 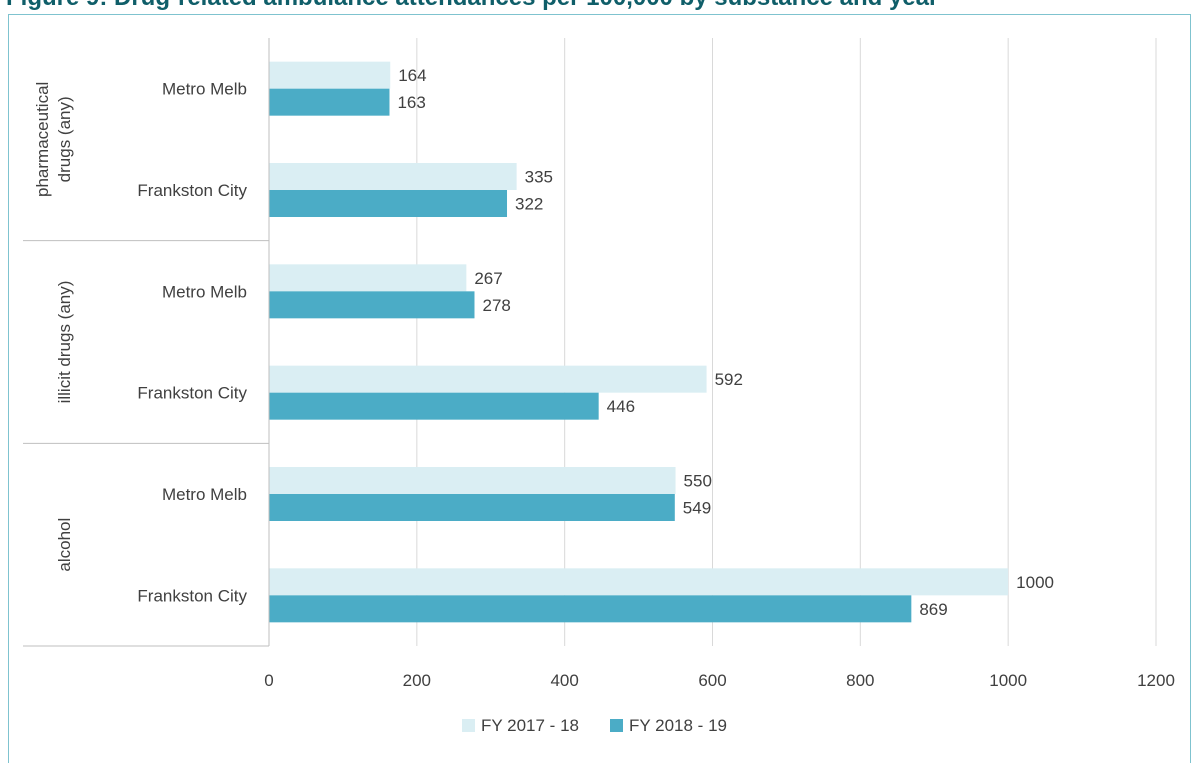 What do you see at coordinates (698, 481) in the screenshot?
I see `data-label: 550` at bounding box center [698, 481].